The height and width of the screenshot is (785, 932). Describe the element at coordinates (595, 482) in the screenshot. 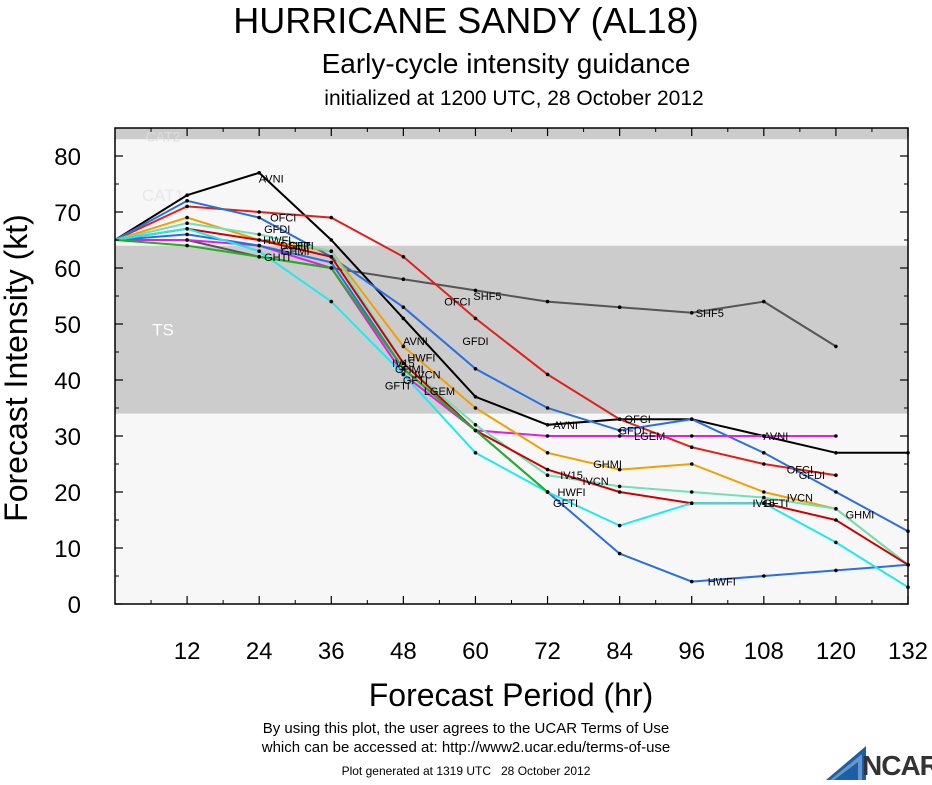

I see `series-label-ivcn: IVCN` at that location.